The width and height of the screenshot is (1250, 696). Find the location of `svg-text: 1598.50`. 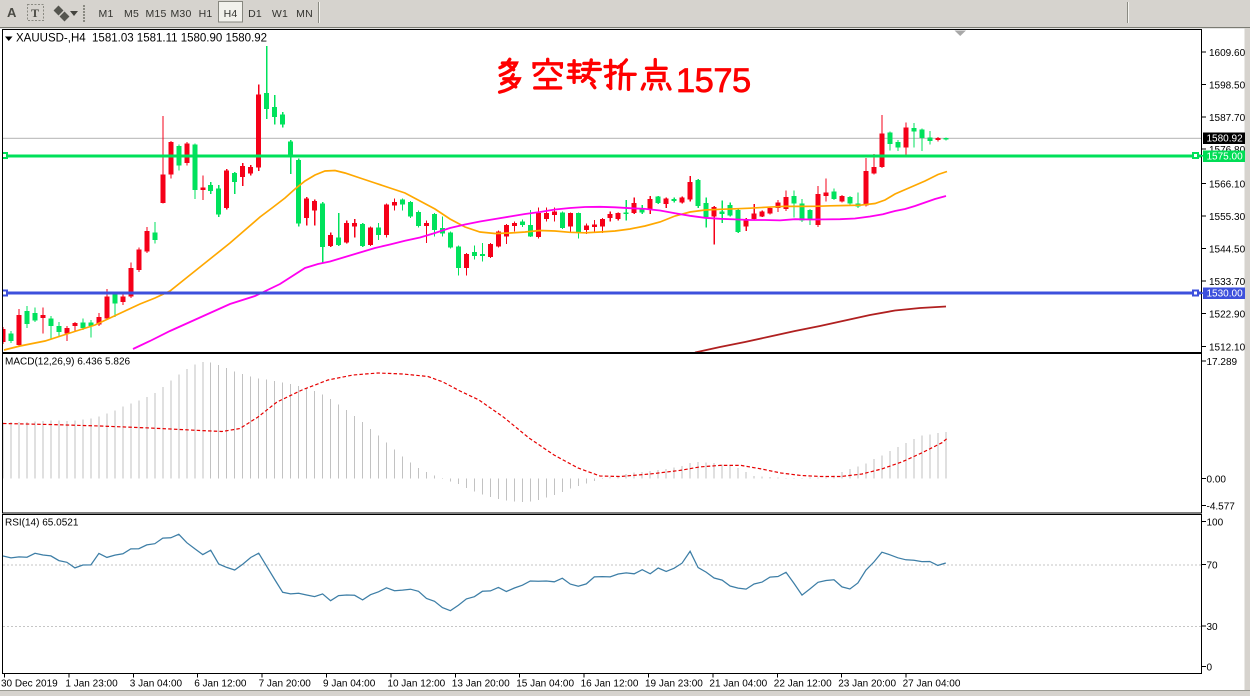

svg-text: 1598.50 is located at coordinates (1227, 86).